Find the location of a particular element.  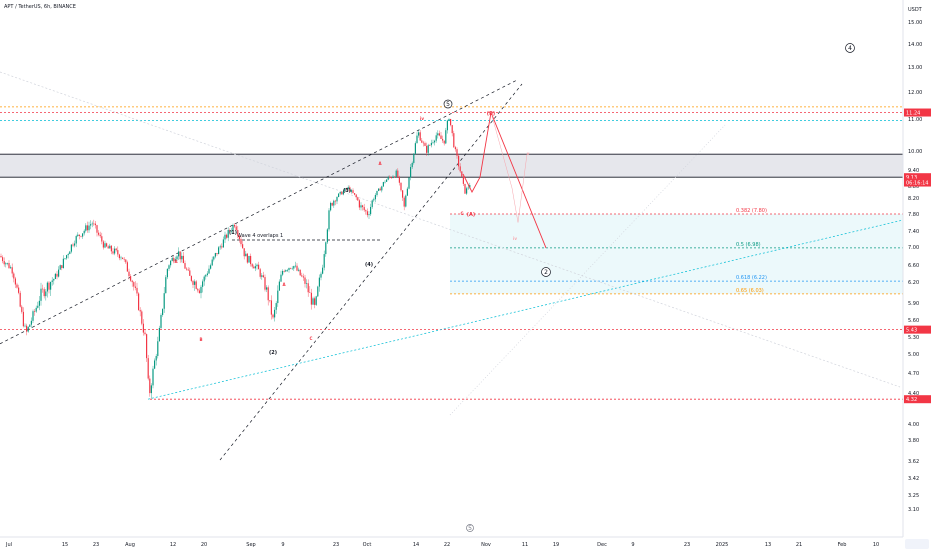

wave-label-minor: B is located at coordinates (200, 339).